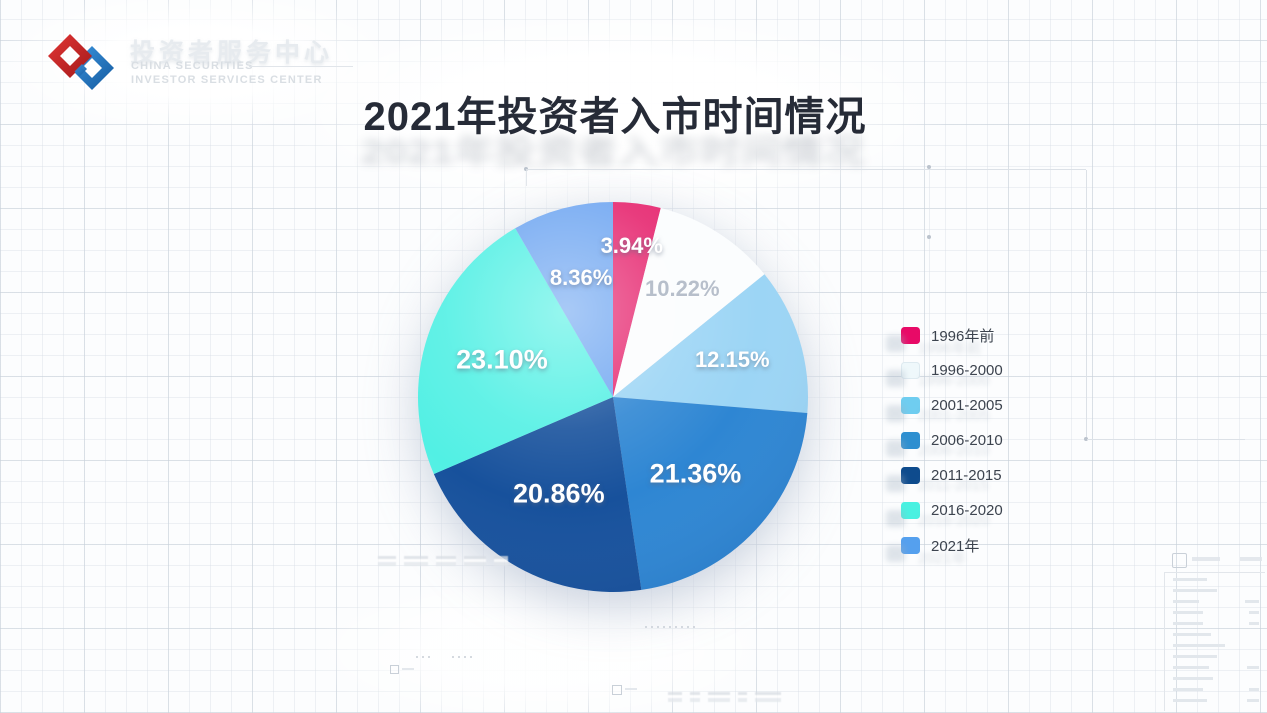  I want to click on legend-label: 2001-2005, so click(967, 405).